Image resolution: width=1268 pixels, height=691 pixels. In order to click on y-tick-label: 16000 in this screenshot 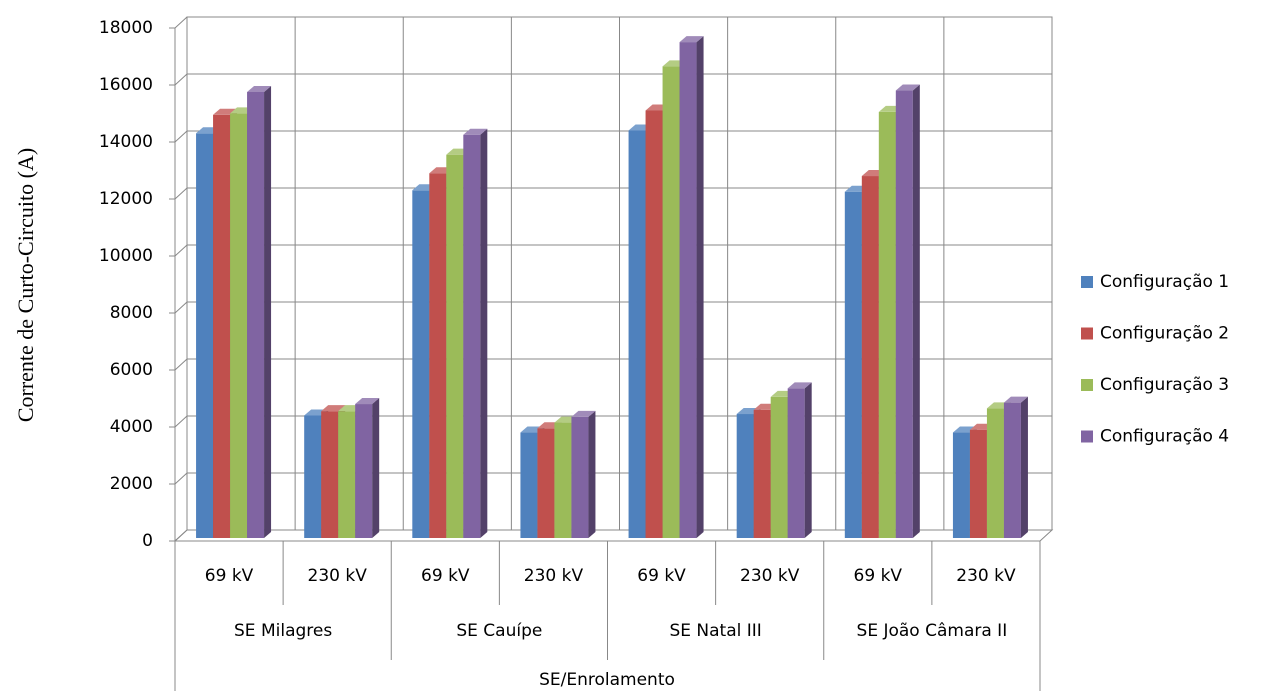, I will do `click(126, 85)`.